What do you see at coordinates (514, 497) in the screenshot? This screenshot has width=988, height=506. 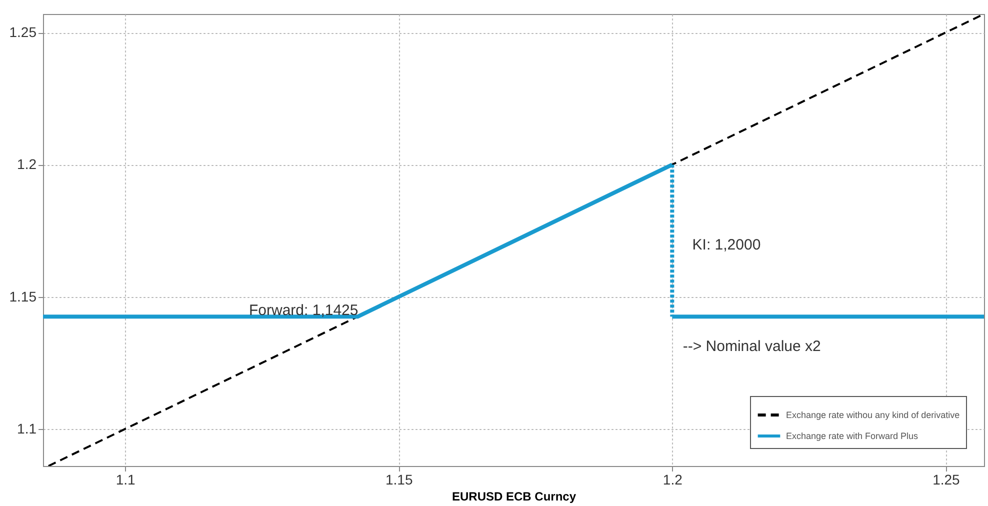 I see `x-axis-title: EURUSD ECB Curncy` at bounding box center [514, 497].